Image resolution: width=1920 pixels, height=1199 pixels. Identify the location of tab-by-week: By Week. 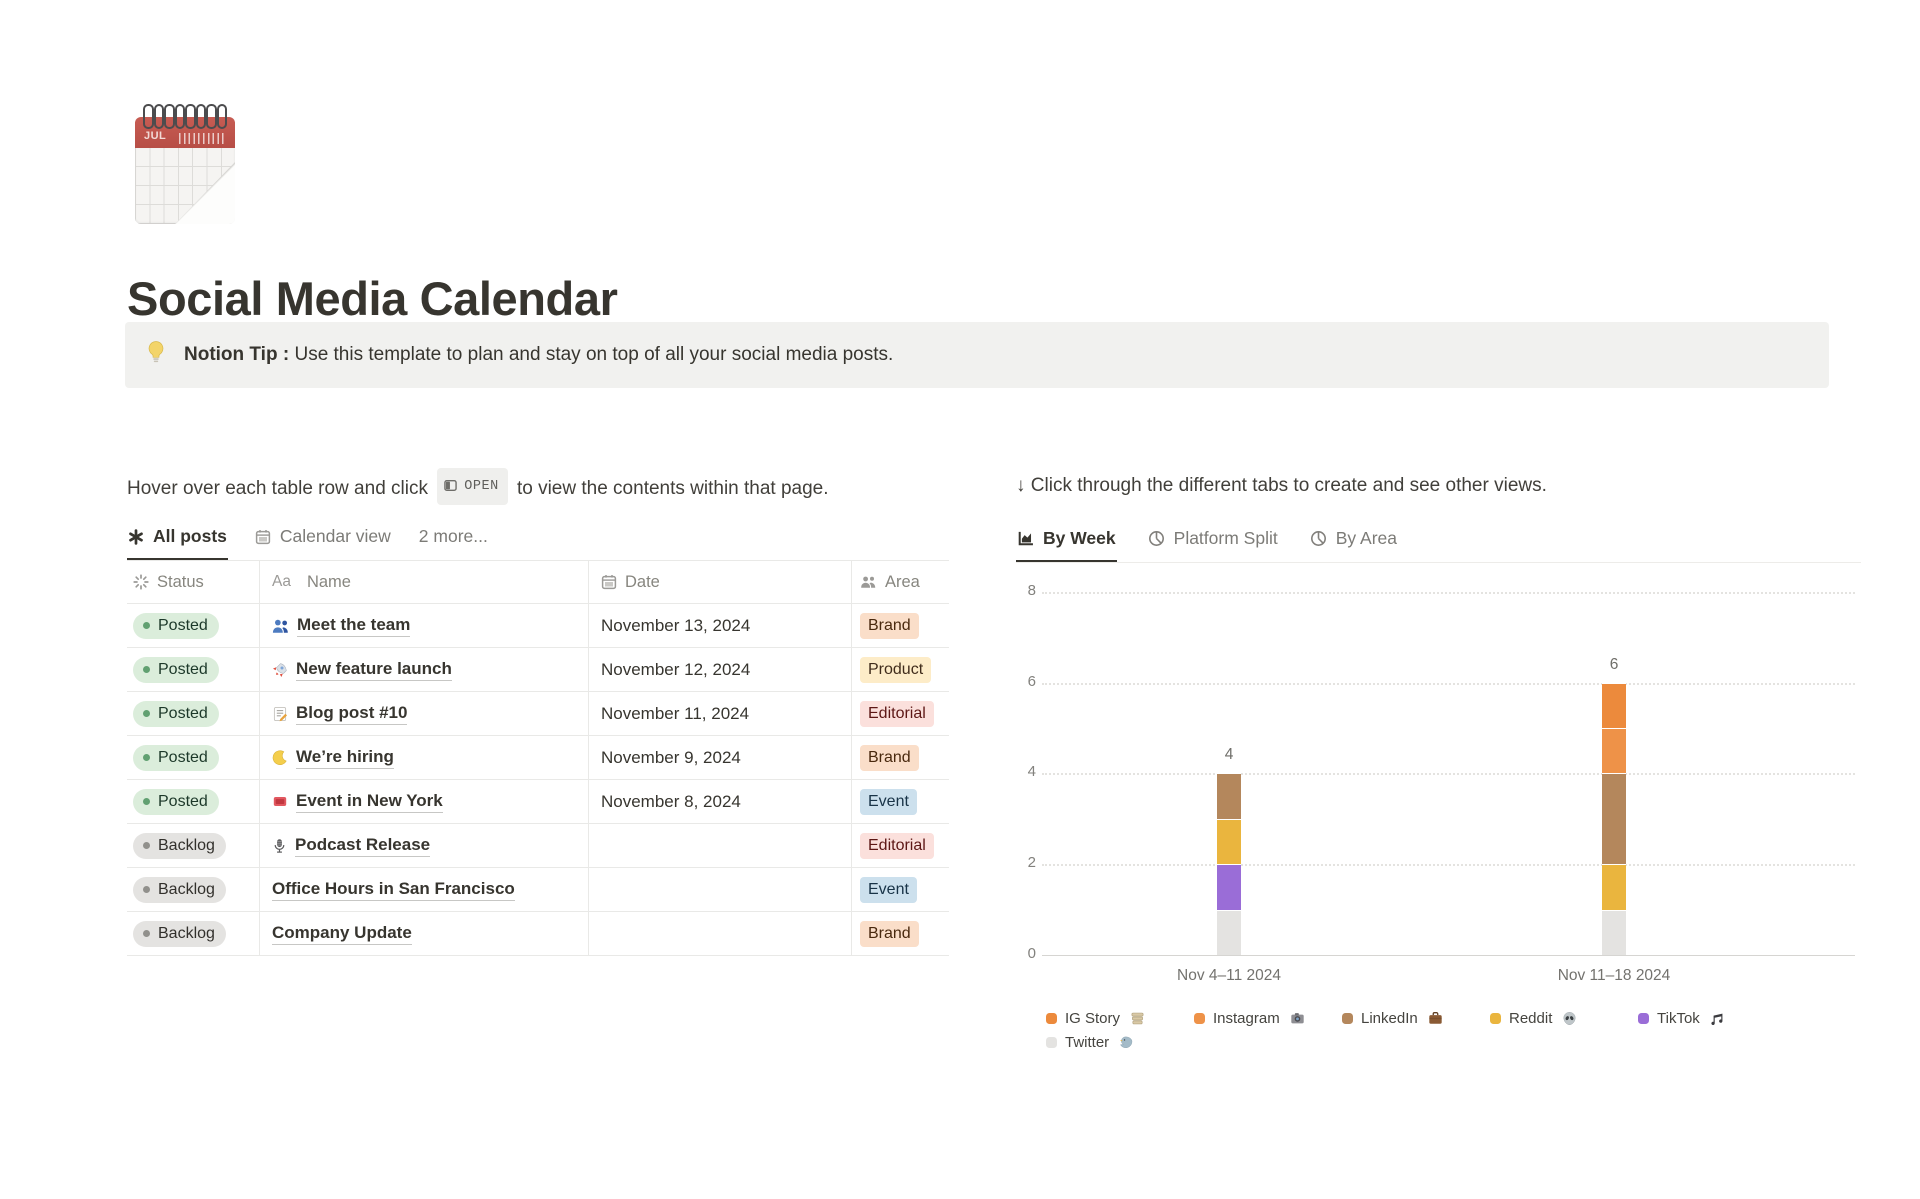
(1066, 542).